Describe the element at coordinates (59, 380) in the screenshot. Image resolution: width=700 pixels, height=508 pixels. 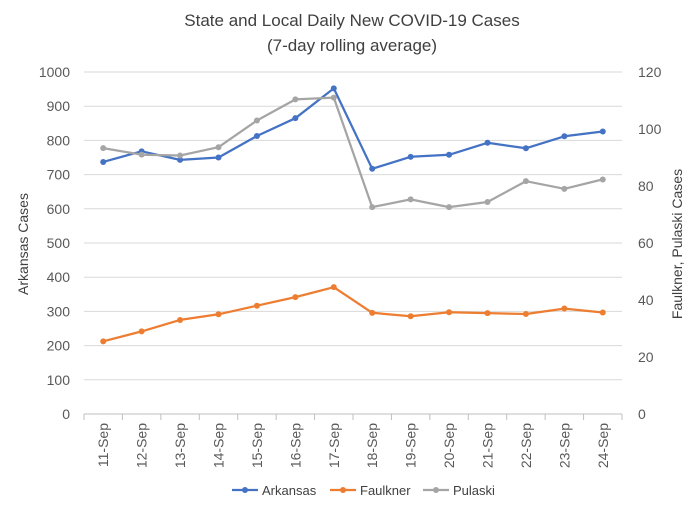
I see `y-tick-label-left: 100` at that location.